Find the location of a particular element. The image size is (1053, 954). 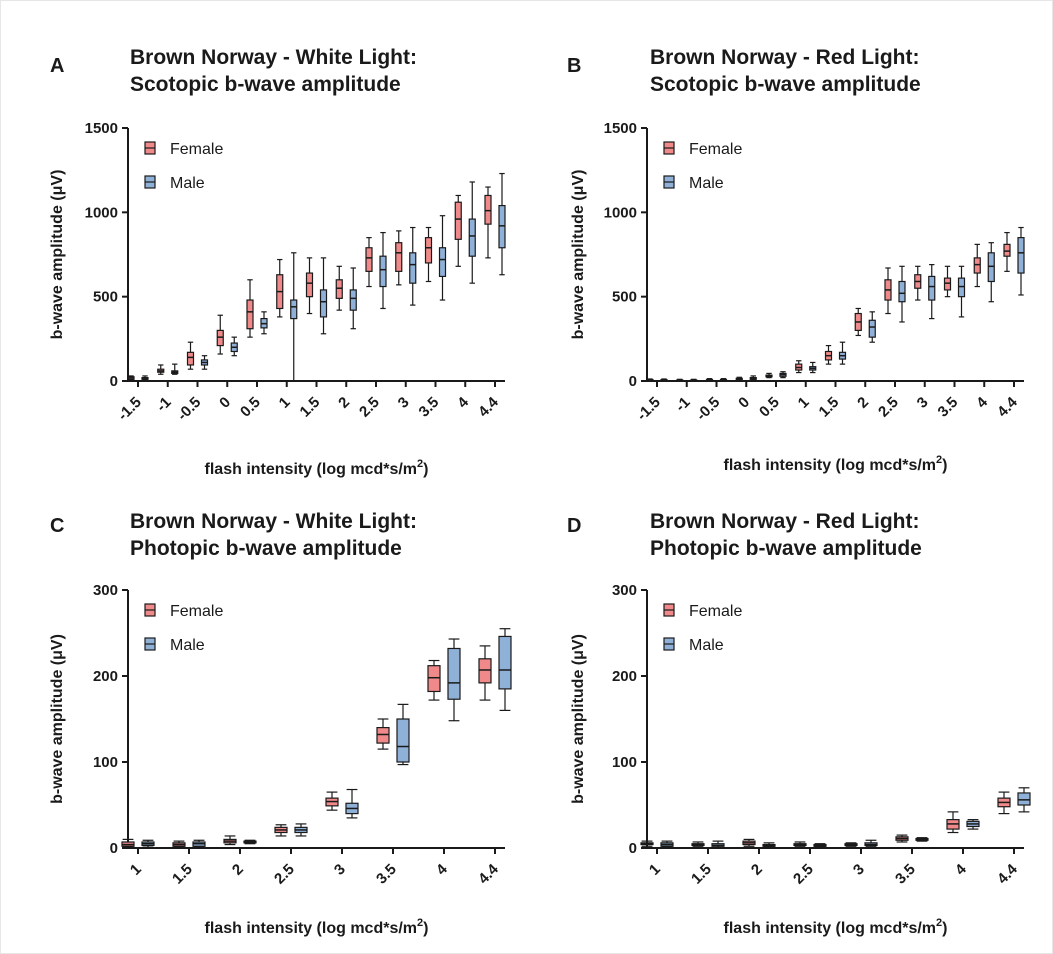

x-tick-label: 2 is located at coordinates (863, 403).